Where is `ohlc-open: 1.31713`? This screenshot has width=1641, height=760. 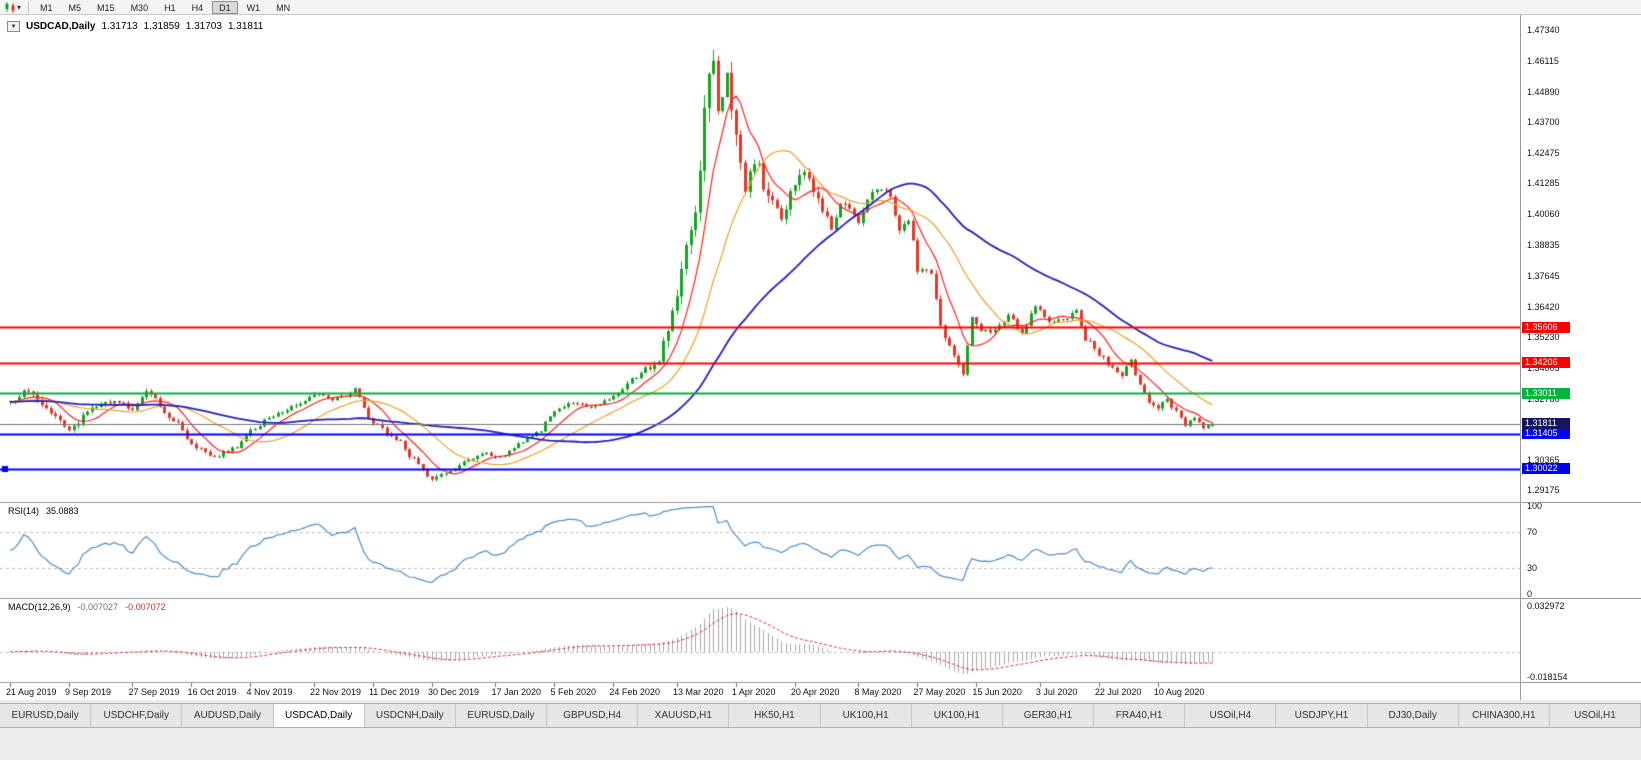
ohlc-open: 1.31713 is located at coordinates (119, 26).